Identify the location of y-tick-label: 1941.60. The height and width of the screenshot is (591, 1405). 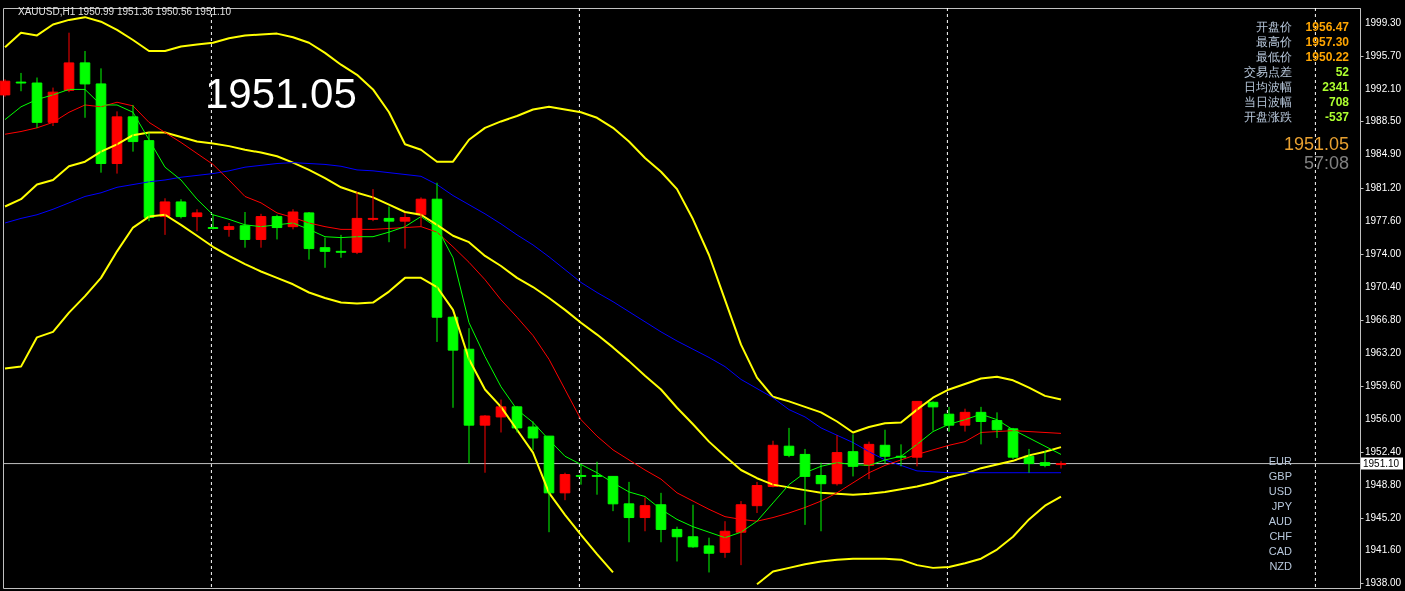
(1383, 550).